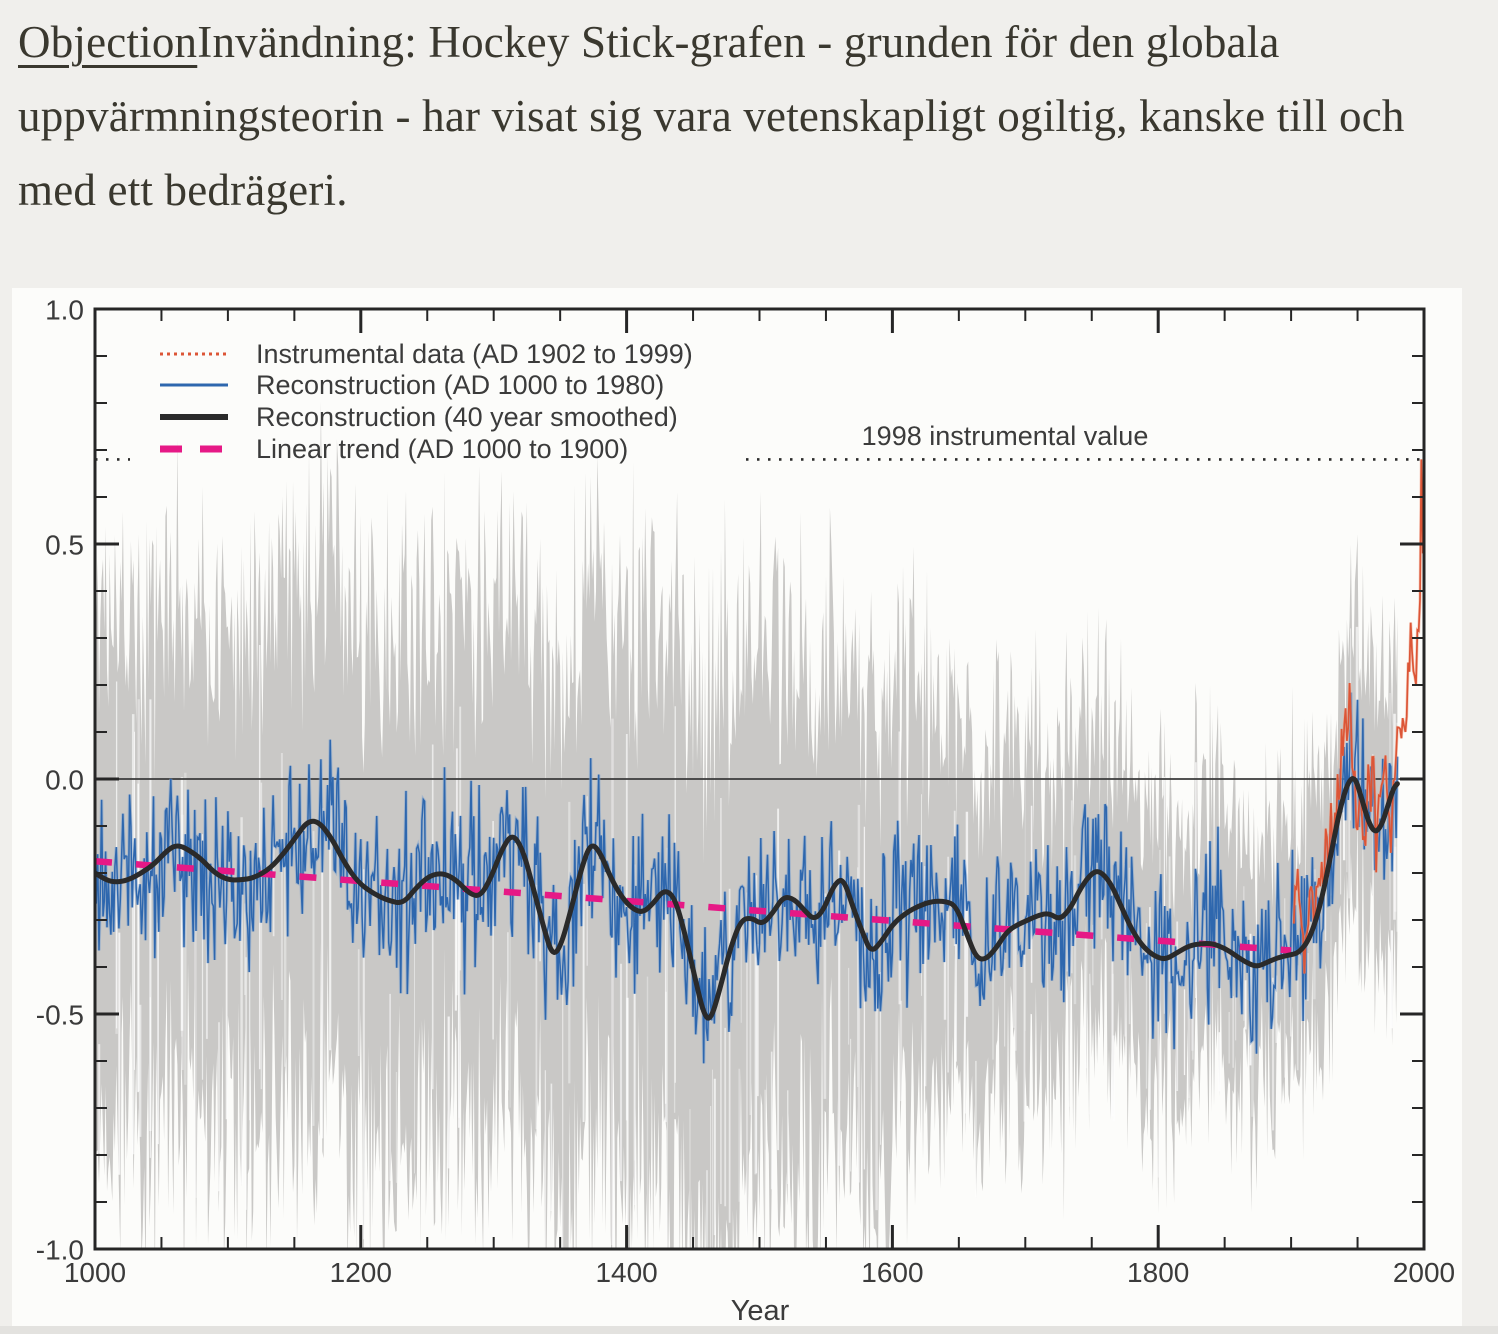 This screenshot has height=1334, width=1498. I want to click on y-tick-label: 1.0, so click(64, 310).